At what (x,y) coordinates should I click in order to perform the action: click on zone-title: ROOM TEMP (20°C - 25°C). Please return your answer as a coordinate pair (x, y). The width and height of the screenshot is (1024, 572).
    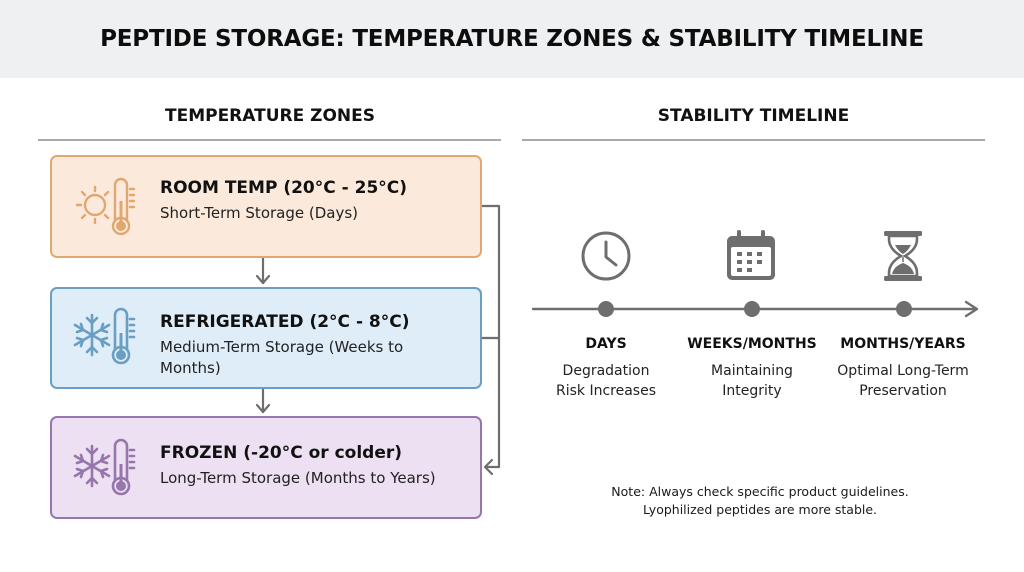
    Looking at the image, I should click on (284, 188).